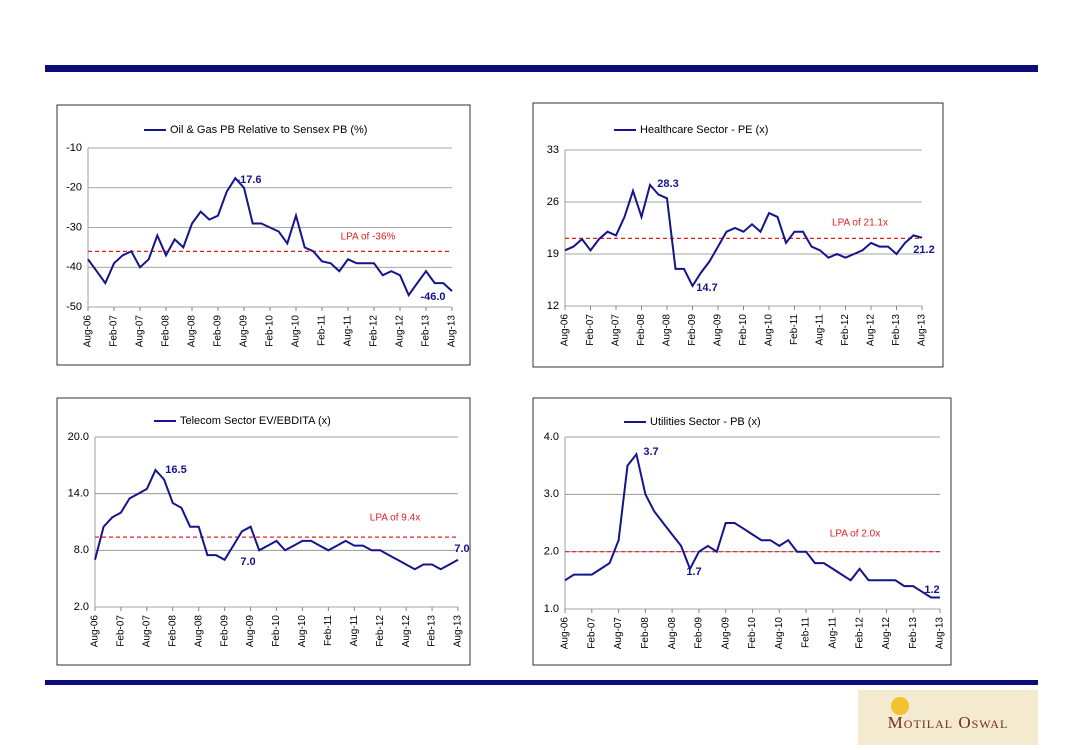 The height and width of the screenshot is (750, 1083). What do you see at coordinates (78, 494) in the screenshot?
I see `y-tick-label: 14.0` at bounding box center [78, 494].